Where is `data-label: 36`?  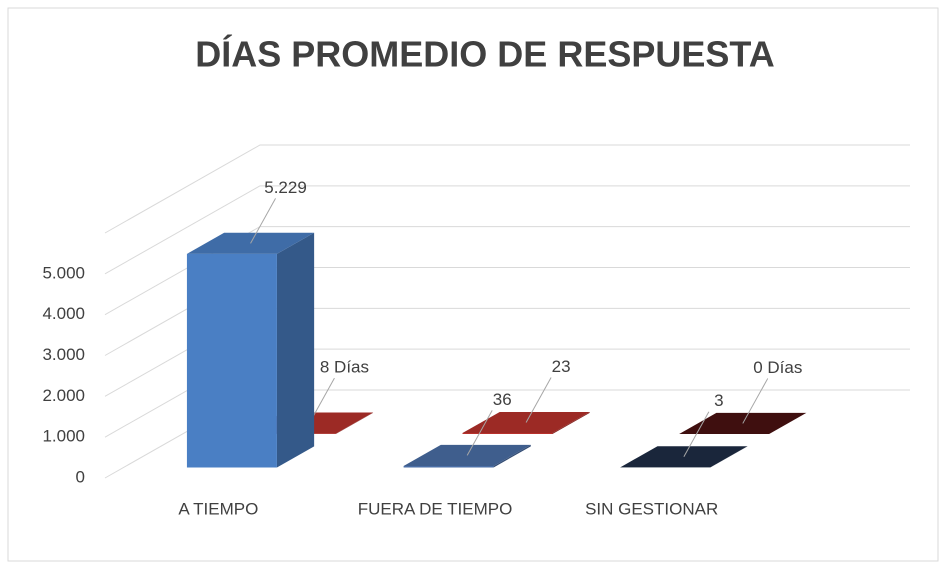
data-label: 36 is located at coordinates (502, 399).